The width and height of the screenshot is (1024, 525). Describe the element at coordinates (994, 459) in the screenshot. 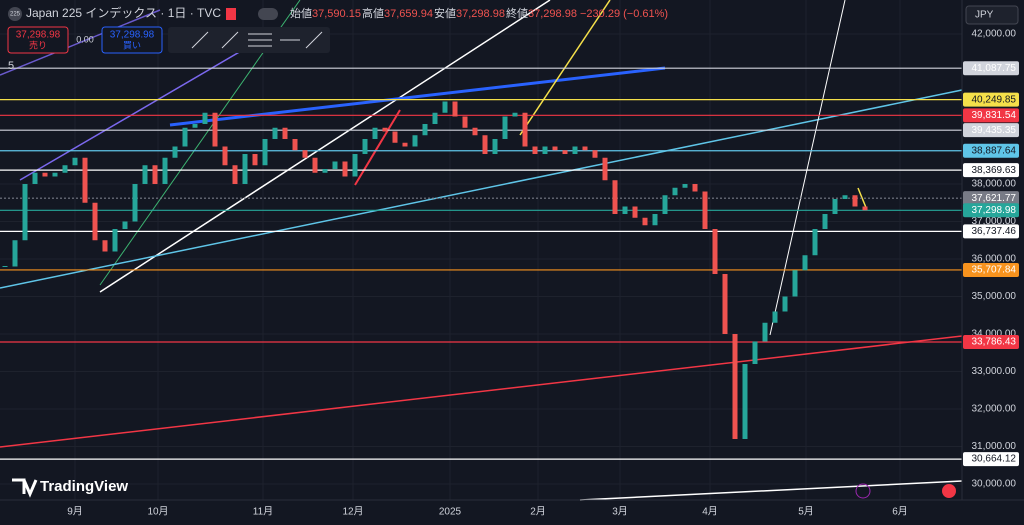

I see `level-label: 30,664.12` at that location.